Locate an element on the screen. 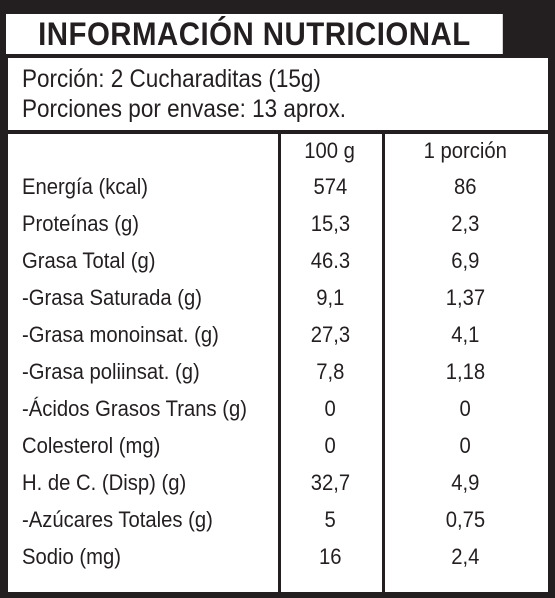  serving-size: Porción: 2 Cucharaditas (15g) is located at coordinates (171, 79).